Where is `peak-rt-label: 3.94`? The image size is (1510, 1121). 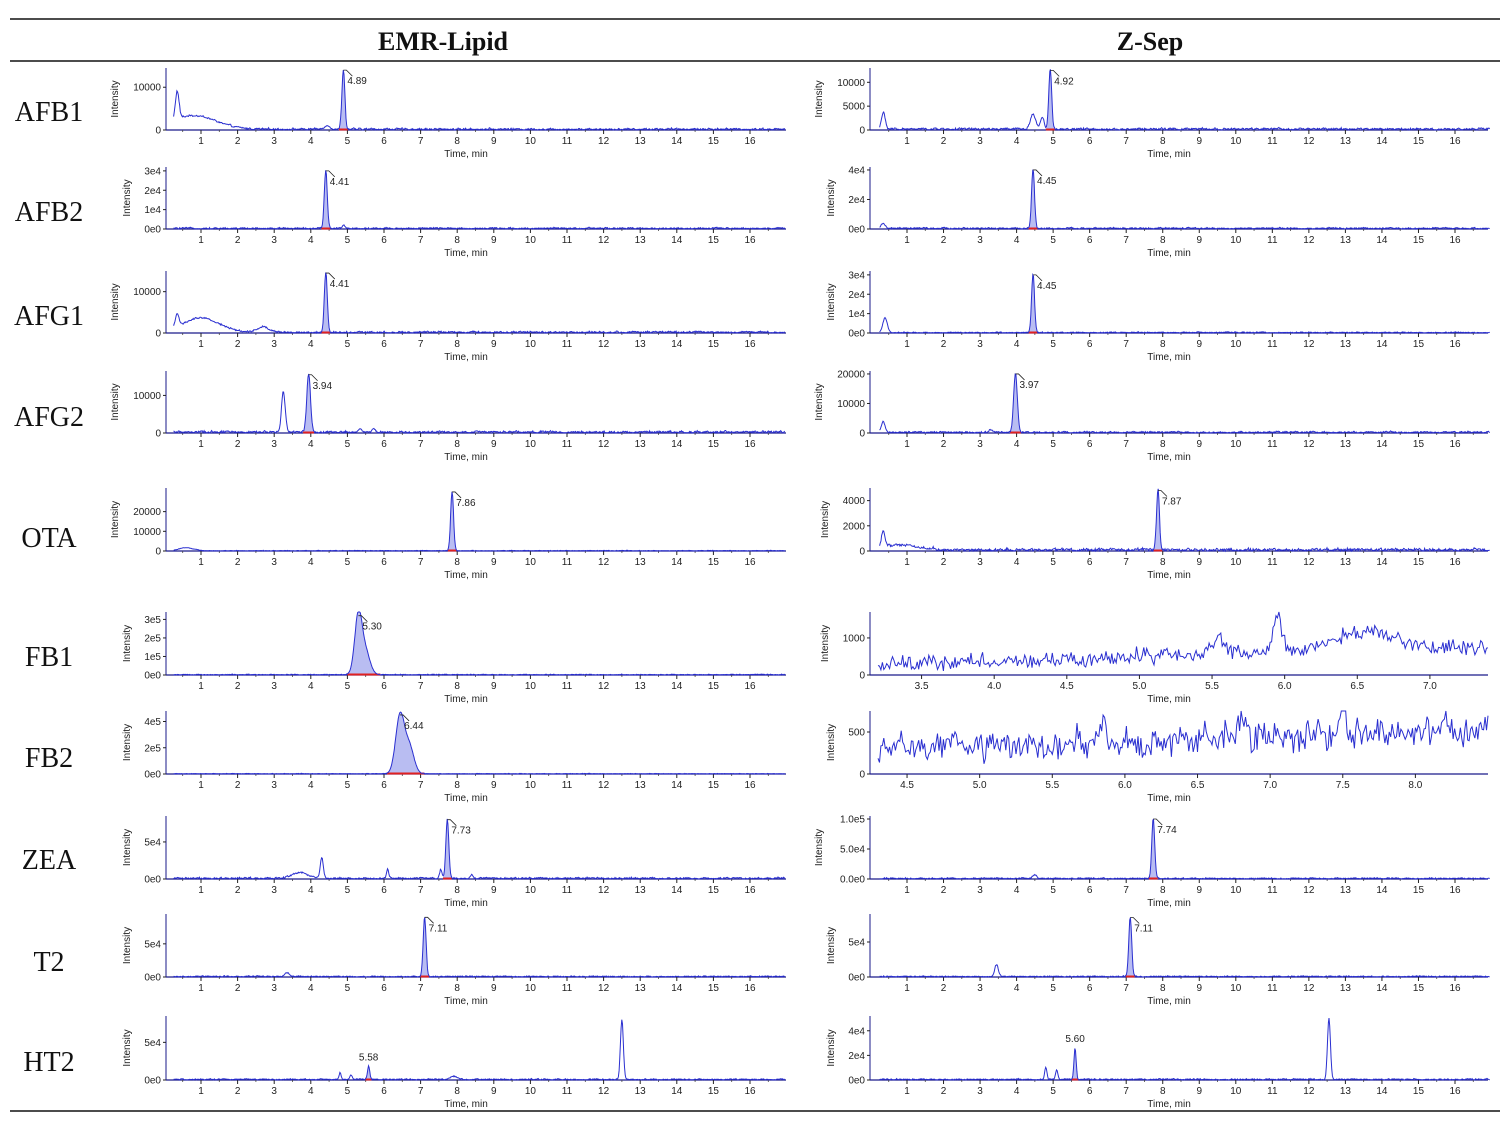
peak-rt-label: 3.94 is located at coordinates (323, 386).